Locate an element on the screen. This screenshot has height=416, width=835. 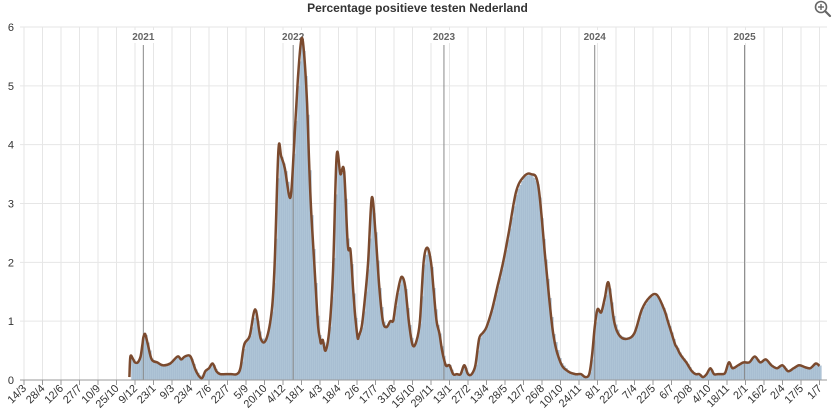
x-tick-label: 22/2 is located at coordinates (609, 395).